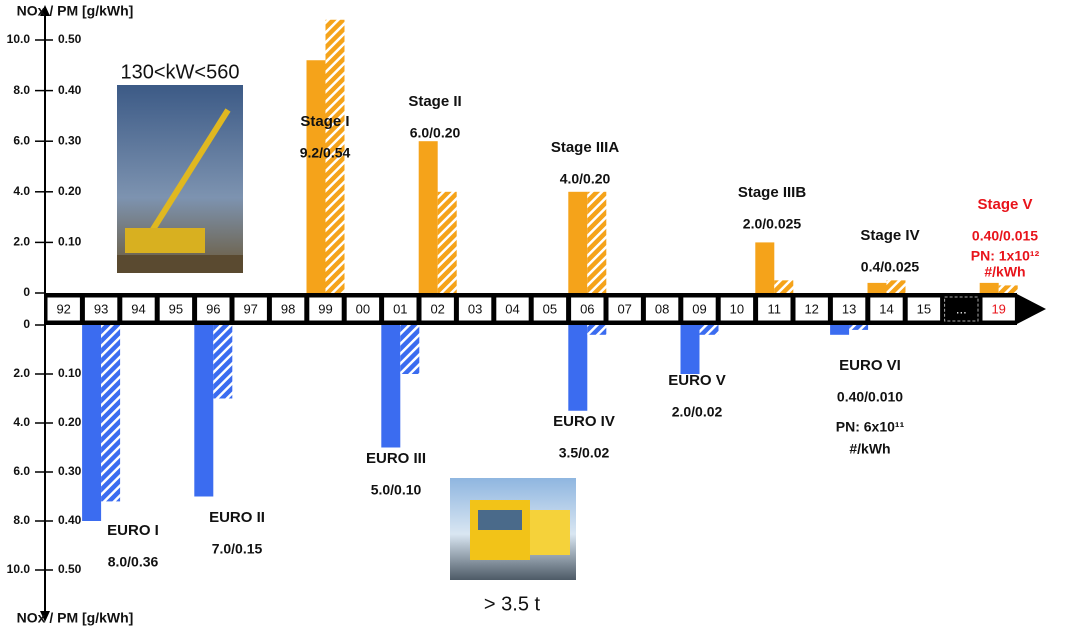  Describe the element at coordinates (26, 324) in the screenshot. I see `y-tick-label: 0` at that location.